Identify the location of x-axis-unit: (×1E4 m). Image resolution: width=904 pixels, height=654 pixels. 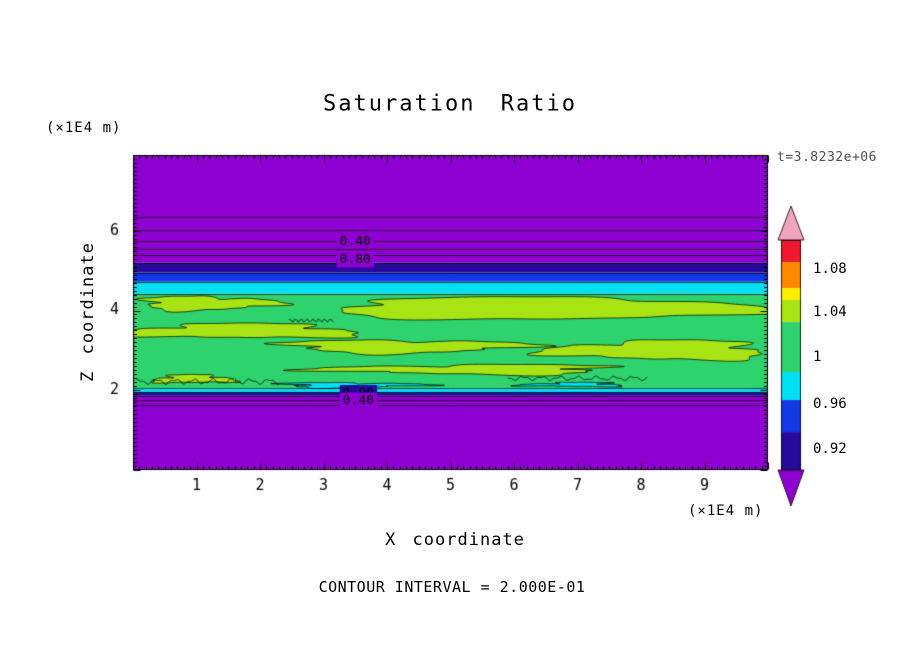
(726, 511).